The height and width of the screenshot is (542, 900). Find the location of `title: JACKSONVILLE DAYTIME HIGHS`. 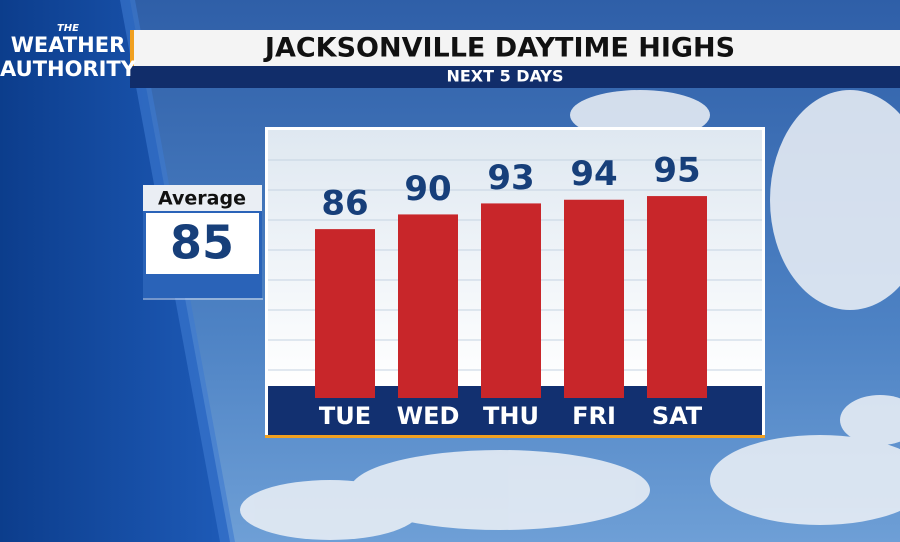

title: JACKSONVILLE DAYTIME HIGHS is located at coordinates (499, 48).